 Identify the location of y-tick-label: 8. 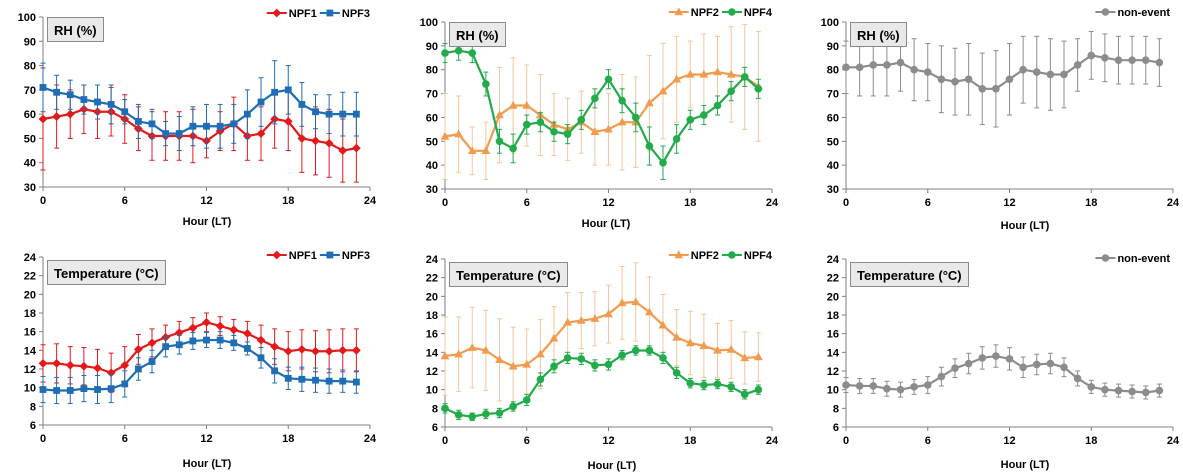
(33, 407).